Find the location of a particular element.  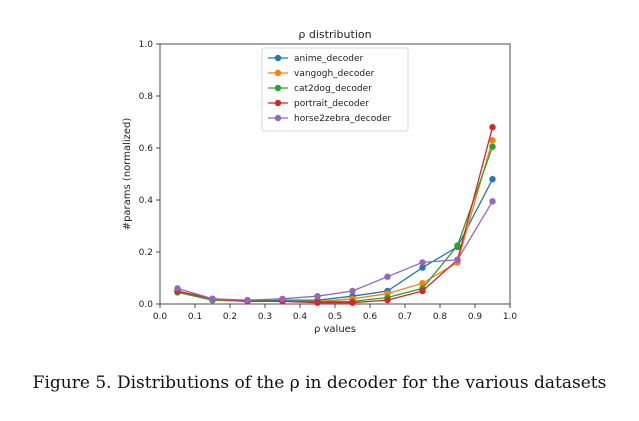

legend-frame is located at coordinates (335, 89).